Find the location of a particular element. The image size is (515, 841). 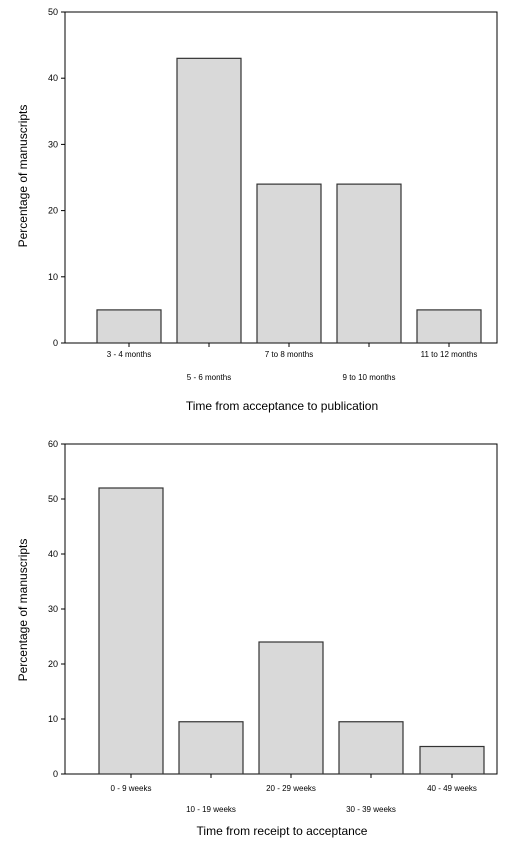

x-axis-title: Time from receipt to acceptance is located at coordinates (282, 831).